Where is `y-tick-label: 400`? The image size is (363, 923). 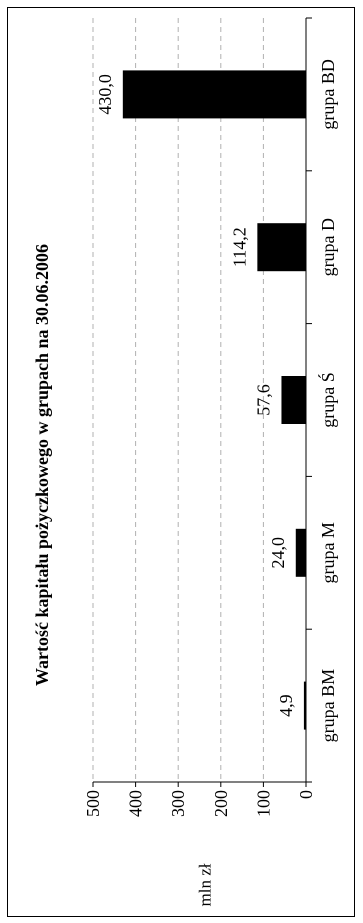 y-tick-label: 400 is located at coordinates (136, 803).